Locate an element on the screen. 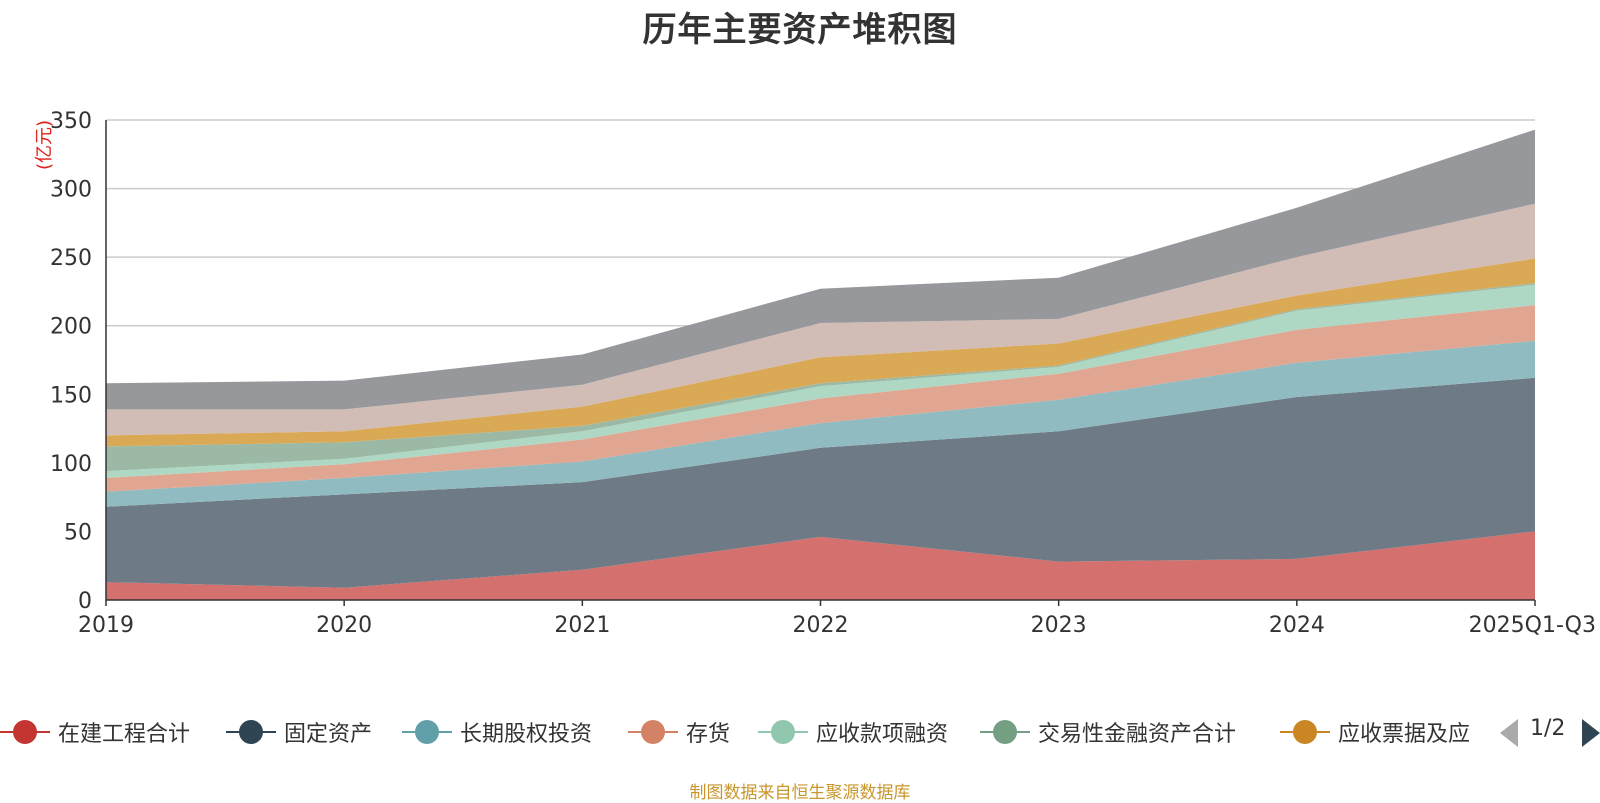 Image resolution: width=1600 pixels, height=803 pixels. legend-item: 长期股权投资 is located at coordinates (497, 732).